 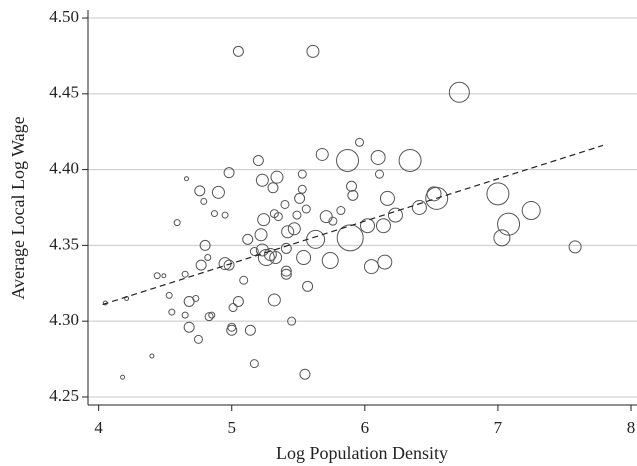 What do you see at coordinates (64, 319) in the screenshot?
I see `y-tick-label: 4.30` at bounding box center [64, 319].